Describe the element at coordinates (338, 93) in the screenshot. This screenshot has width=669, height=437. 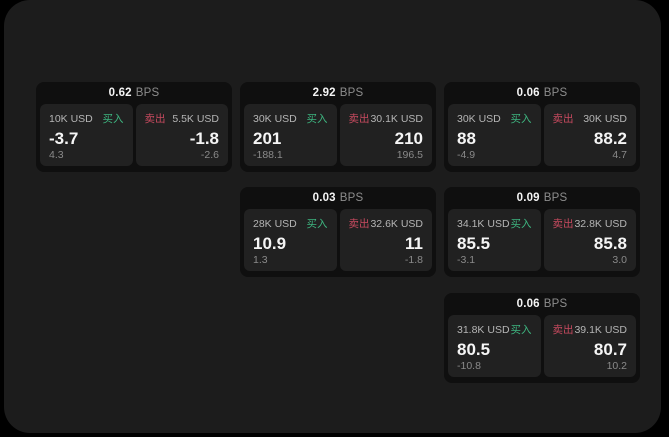
I see `card-header: 2.92 BPS` at that location.